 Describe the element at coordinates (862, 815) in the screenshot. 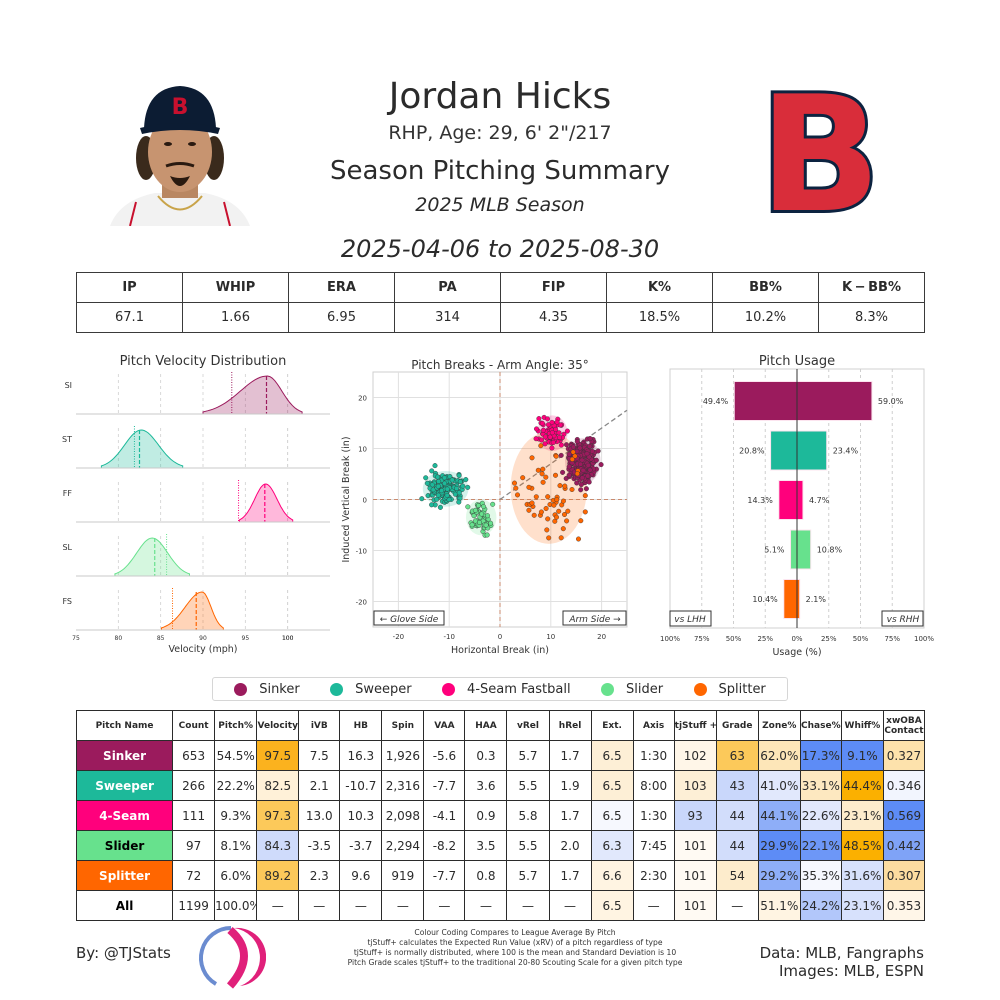

I see `metric-cell: 23.1%` at that location.